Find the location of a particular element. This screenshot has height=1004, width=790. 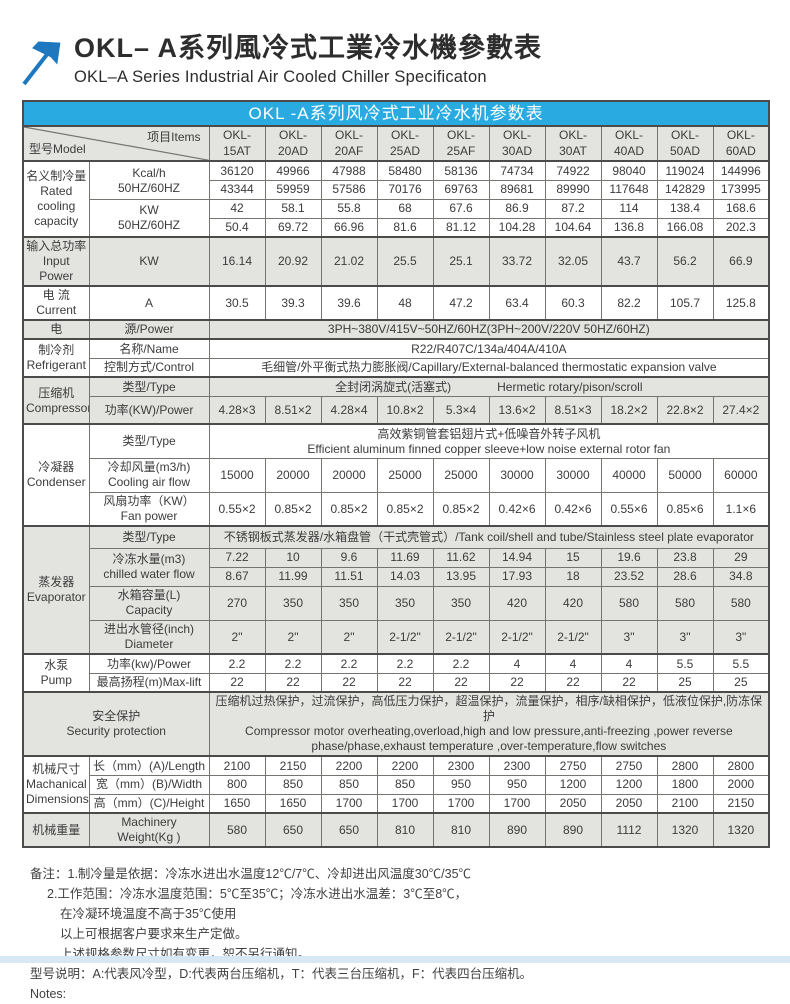

value-cell: 16.14 is located at coordinates (237, 261).